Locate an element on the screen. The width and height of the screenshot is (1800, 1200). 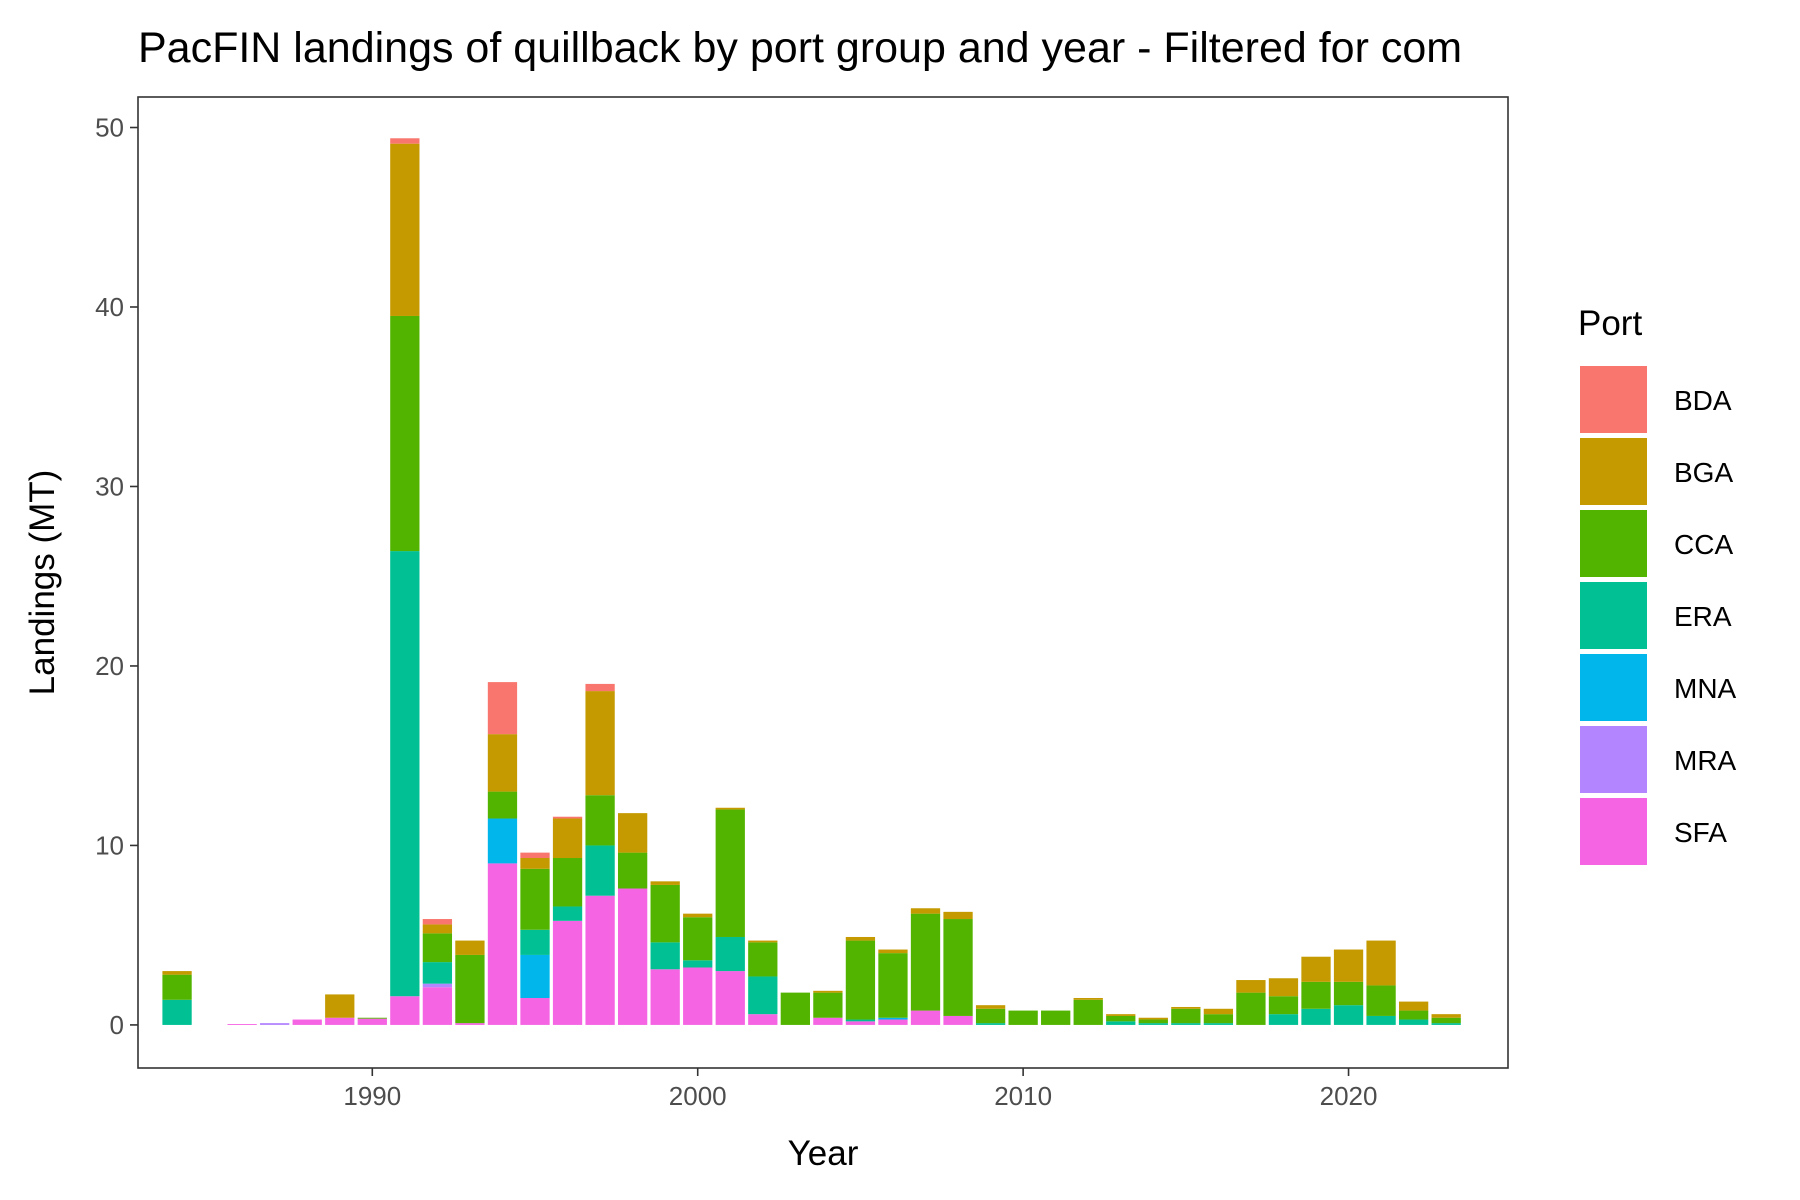
x-axis-title: Year is located at coordinates (823, 1153).